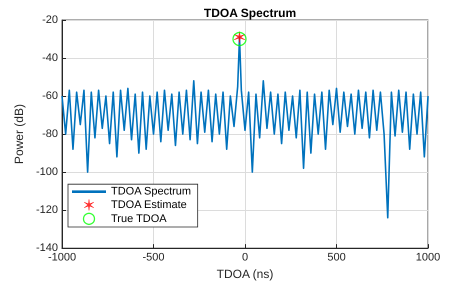 The height and width of the screenshot is (285, 474). I want to click on y-tick-label: -120, so click(47, 210).